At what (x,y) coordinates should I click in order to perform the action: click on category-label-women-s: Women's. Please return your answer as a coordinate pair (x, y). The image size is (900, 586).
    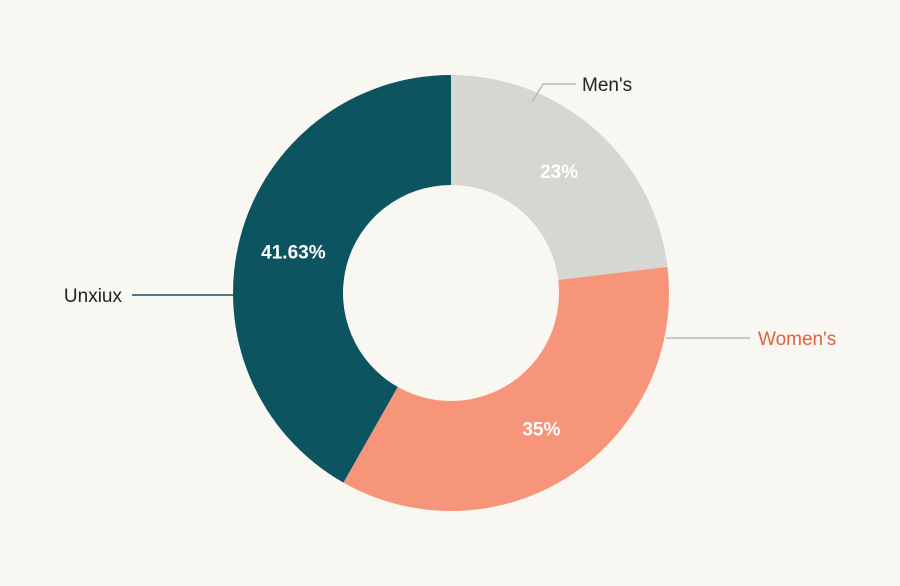
    Looking at the image, I should click on (797, 339).